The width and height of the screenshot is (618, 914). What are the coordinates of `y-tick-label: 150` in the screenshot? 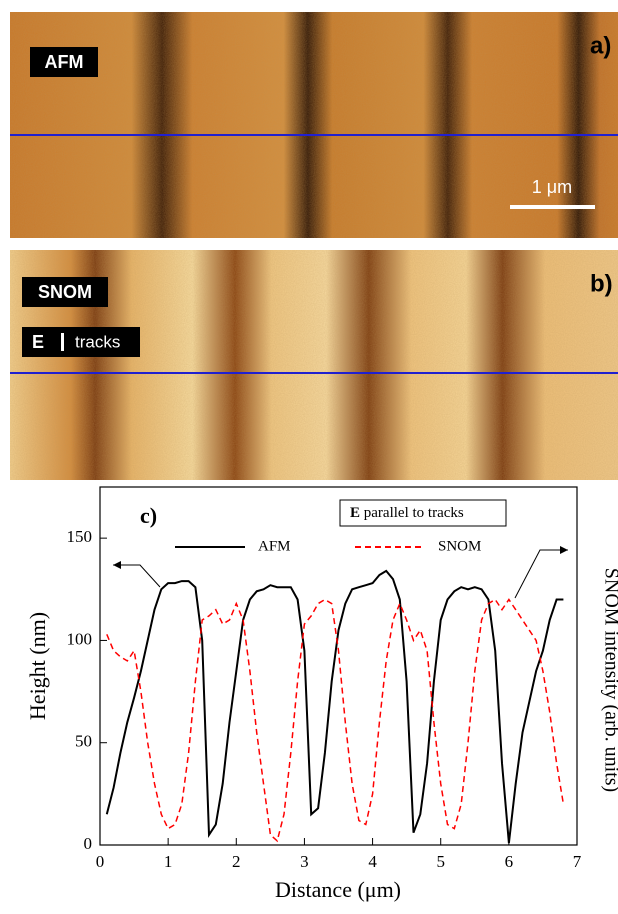 It's located at (80, 536).